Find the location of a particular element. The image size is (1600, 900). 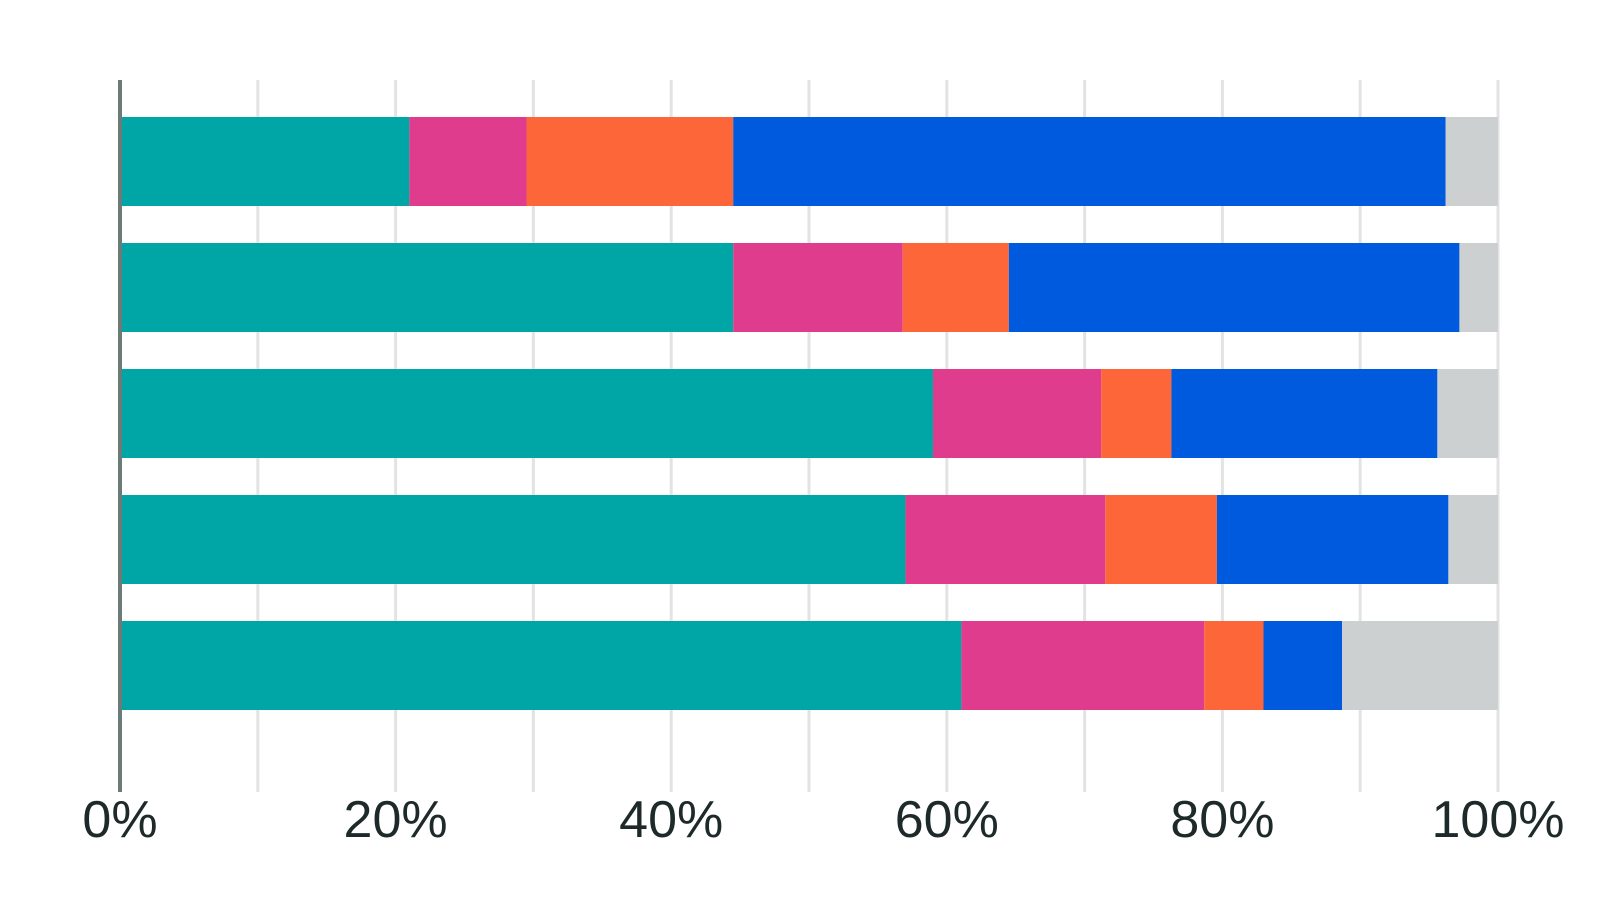

x-tick-label: 60% is located at coordinates (947, 820).